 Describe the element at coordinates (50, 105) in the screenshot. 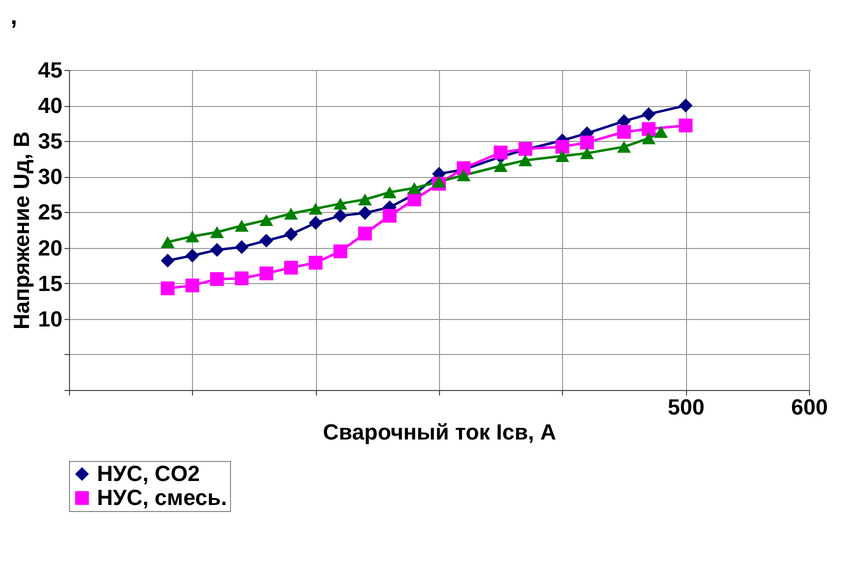

I see `y-tick-label: 40` at that location.